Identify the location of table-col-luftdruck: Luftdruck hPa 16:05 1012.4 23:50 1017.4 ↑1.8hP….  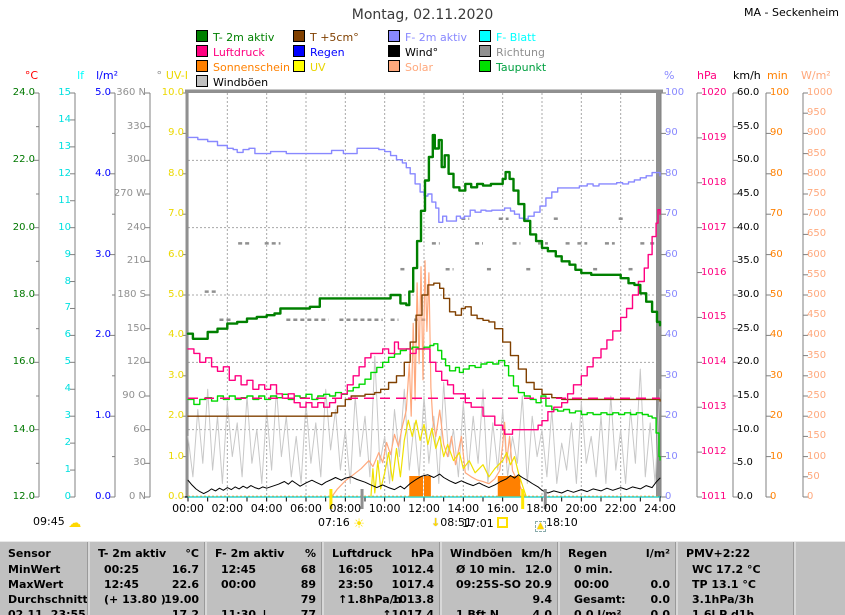
(382, 578).